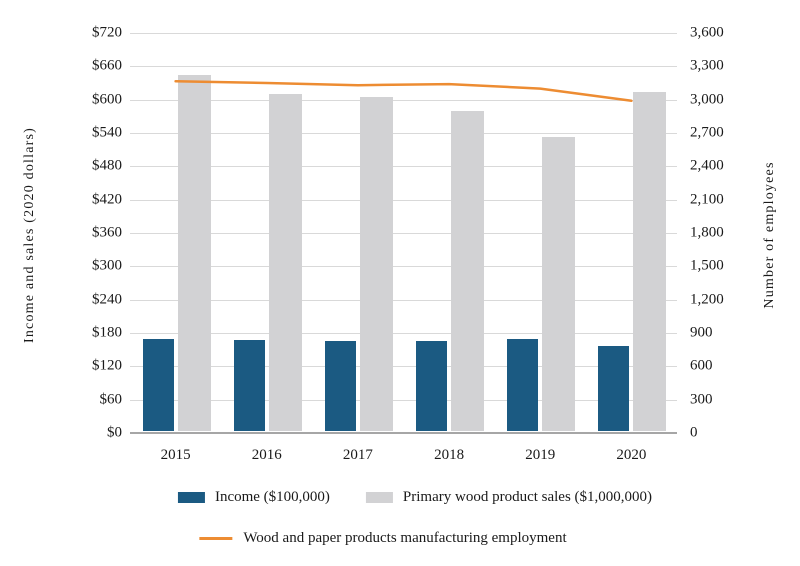  Describe the element at coordinates (107, 365) in the screenshot. I see `left-tick-label: $120` at that location.